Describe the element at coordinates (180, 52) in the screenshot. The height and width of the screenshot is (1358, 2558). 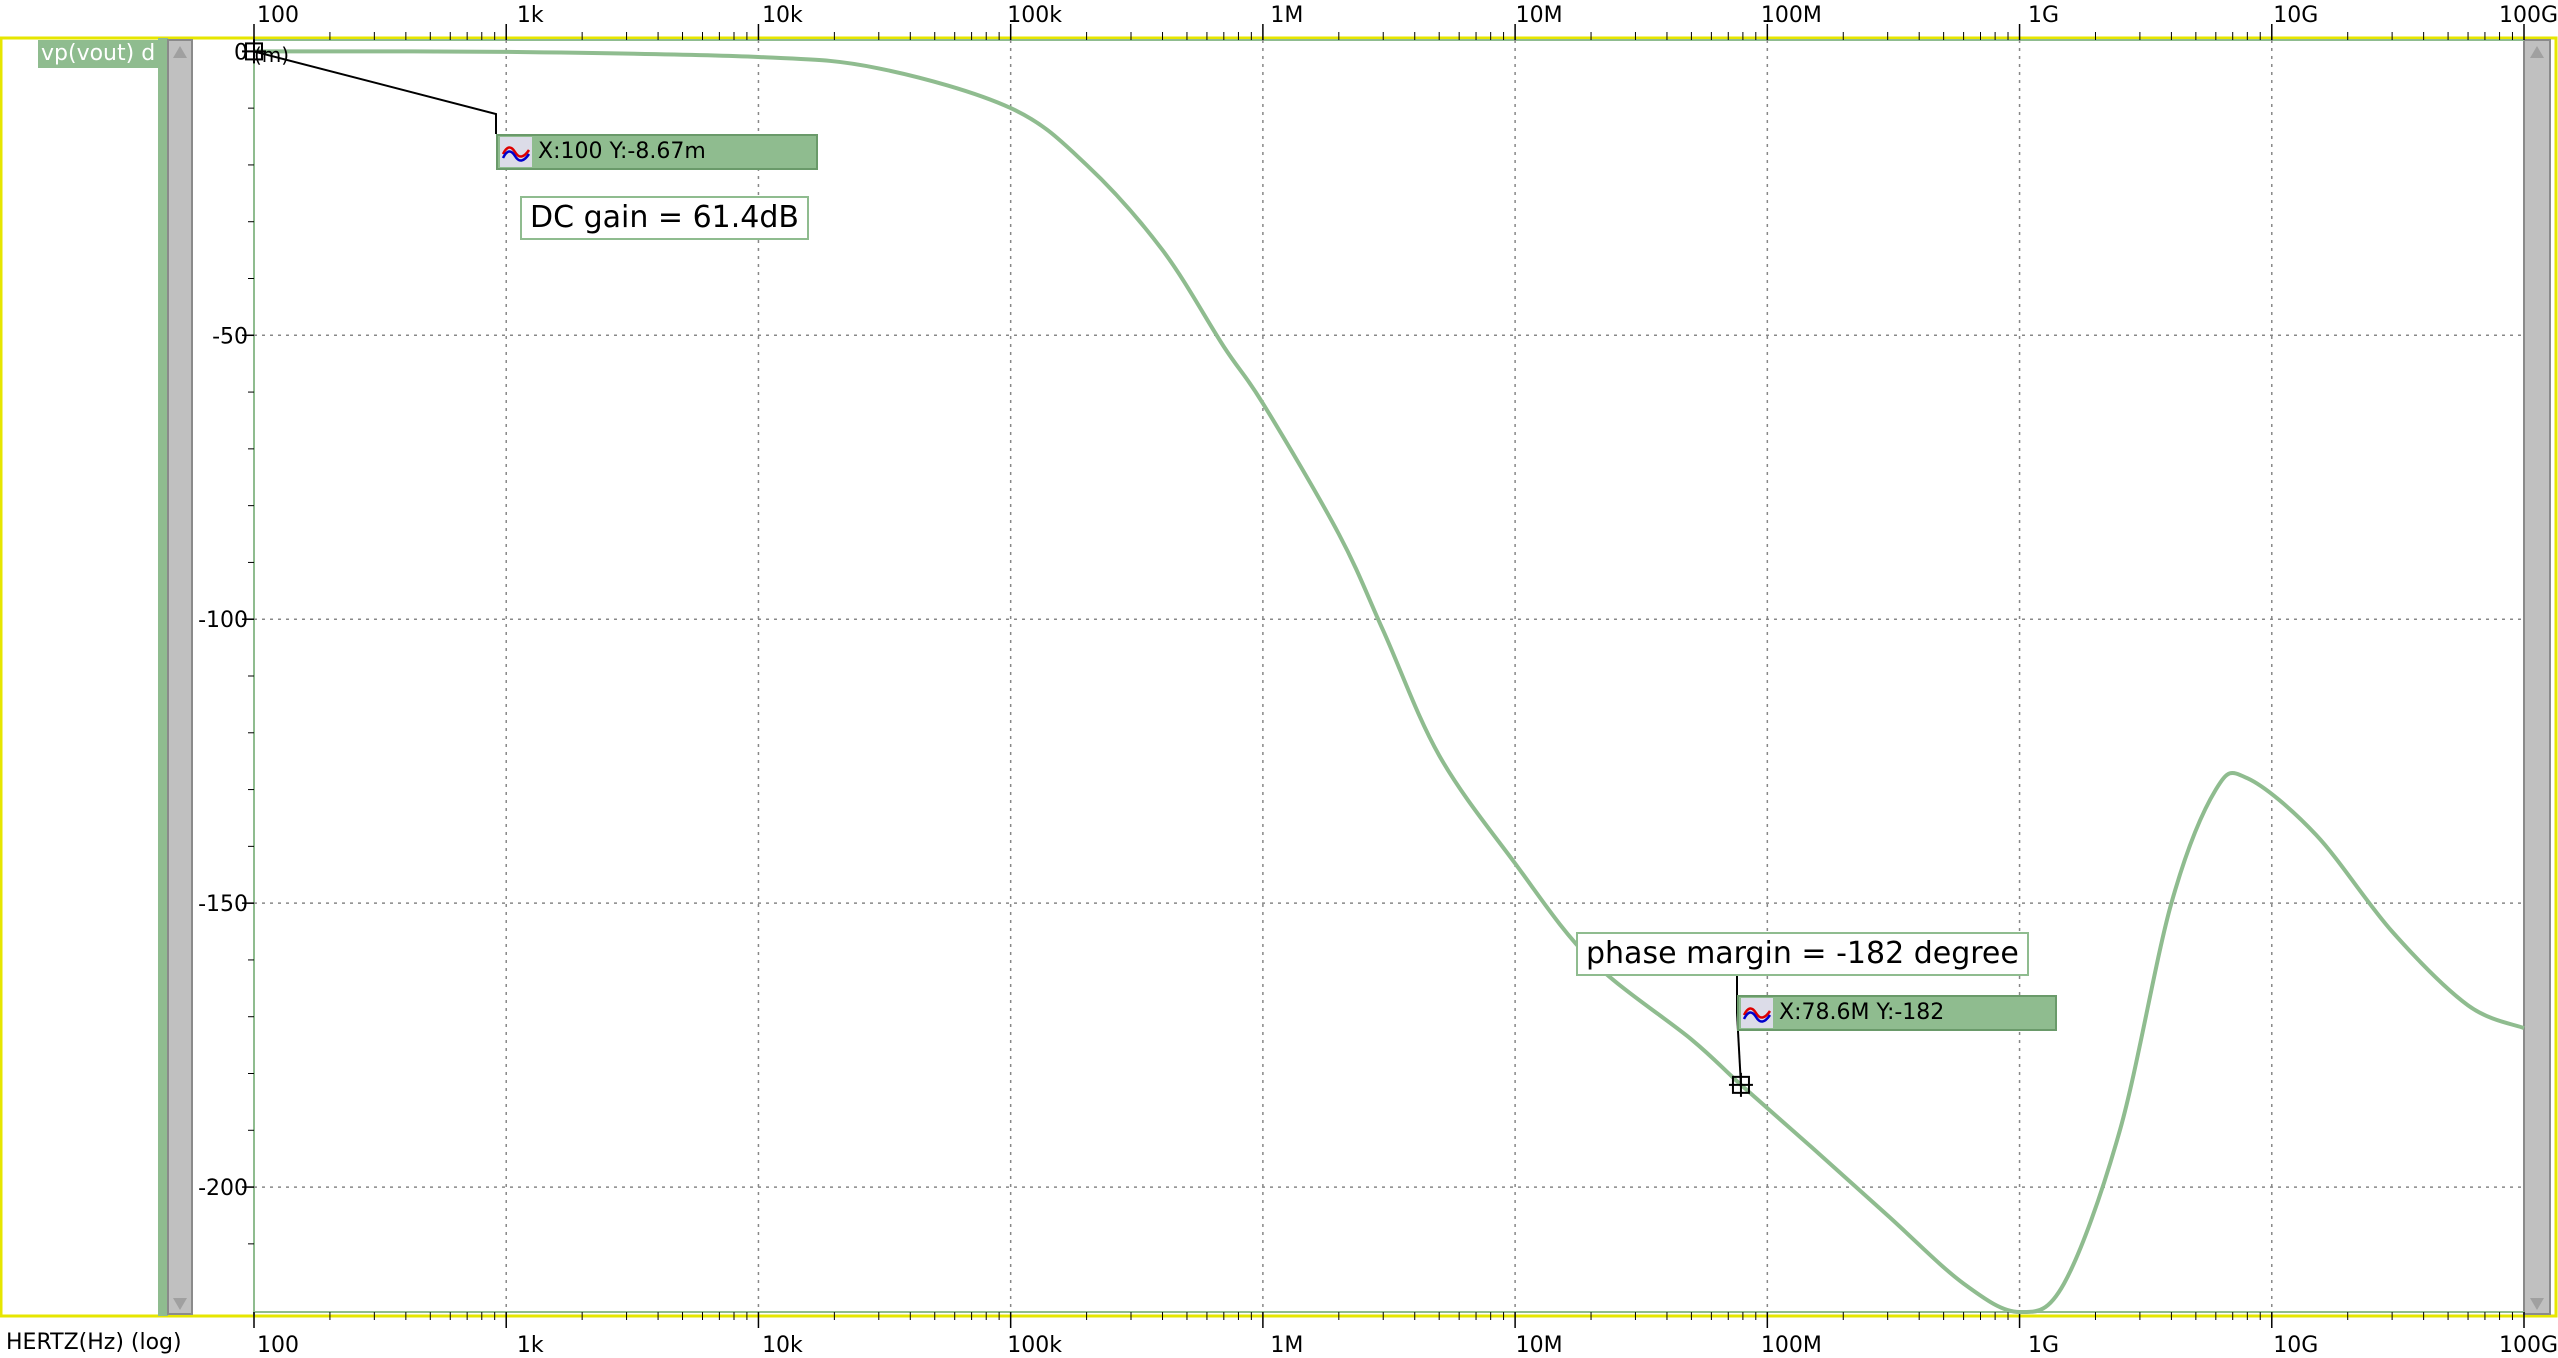
I see `scroll-up-arrow` at that location.